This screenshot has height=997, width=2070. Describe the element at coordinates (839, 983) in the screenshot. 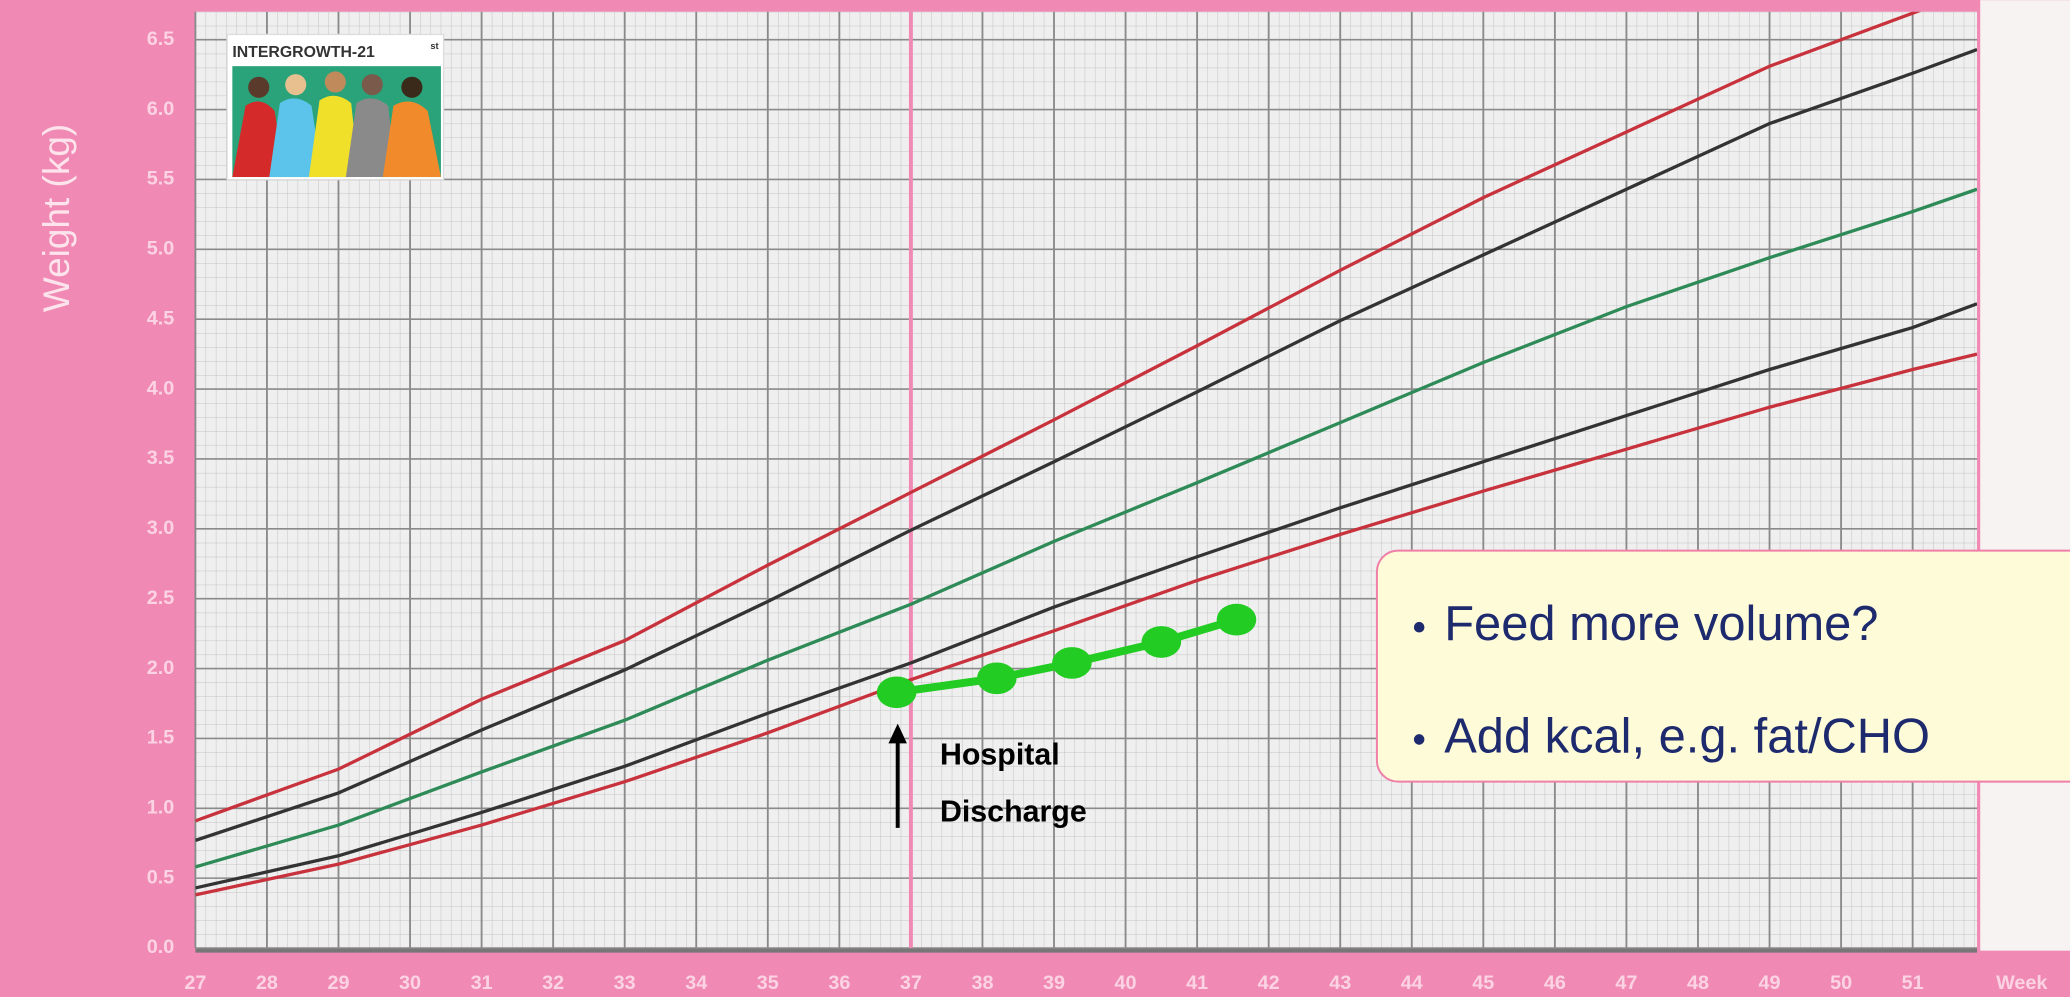

I see `x-tick-label: 36` at that location.